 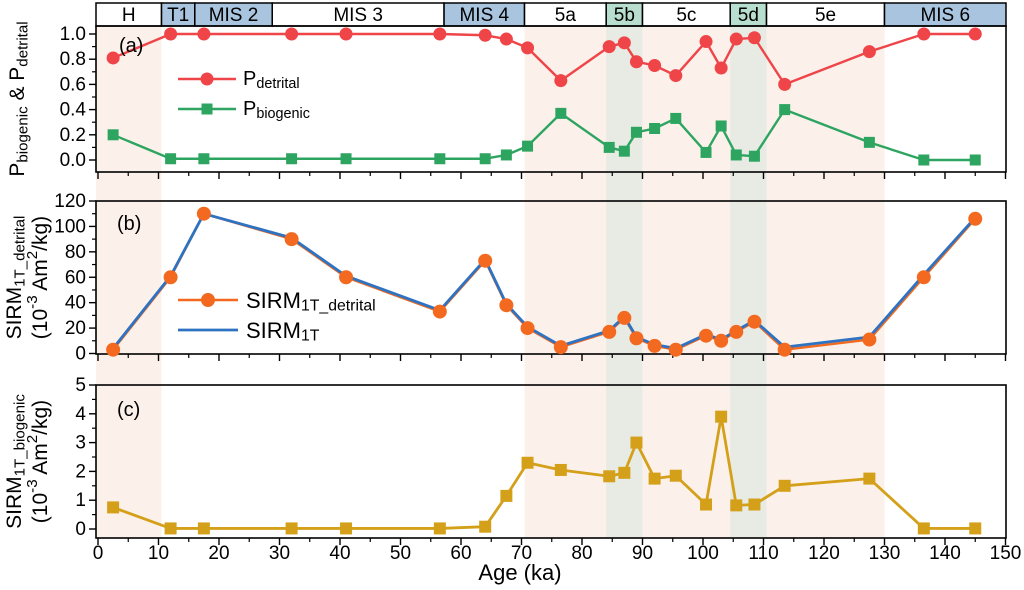 I want to click on stage-label-MIS 4: MIS 4, so click(x=484, y=15).